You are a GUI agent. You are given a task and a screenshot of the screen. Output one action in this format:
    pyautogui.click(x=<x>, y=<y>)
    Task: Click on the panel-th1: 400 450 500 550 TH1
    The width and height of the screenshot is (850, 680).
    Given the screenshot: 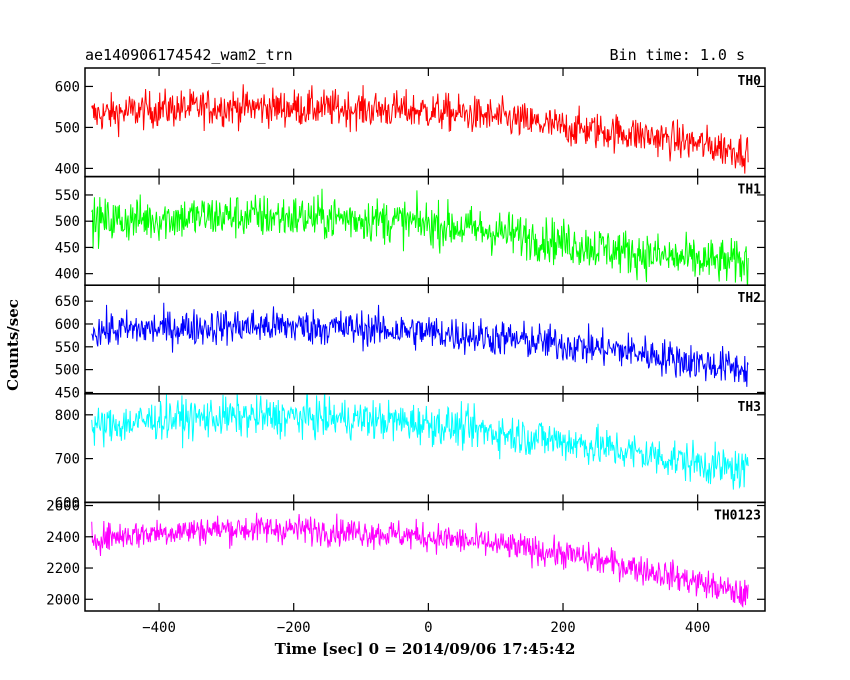 What is the action you would take?
    pyautogui.click(x=410, y=230)
    